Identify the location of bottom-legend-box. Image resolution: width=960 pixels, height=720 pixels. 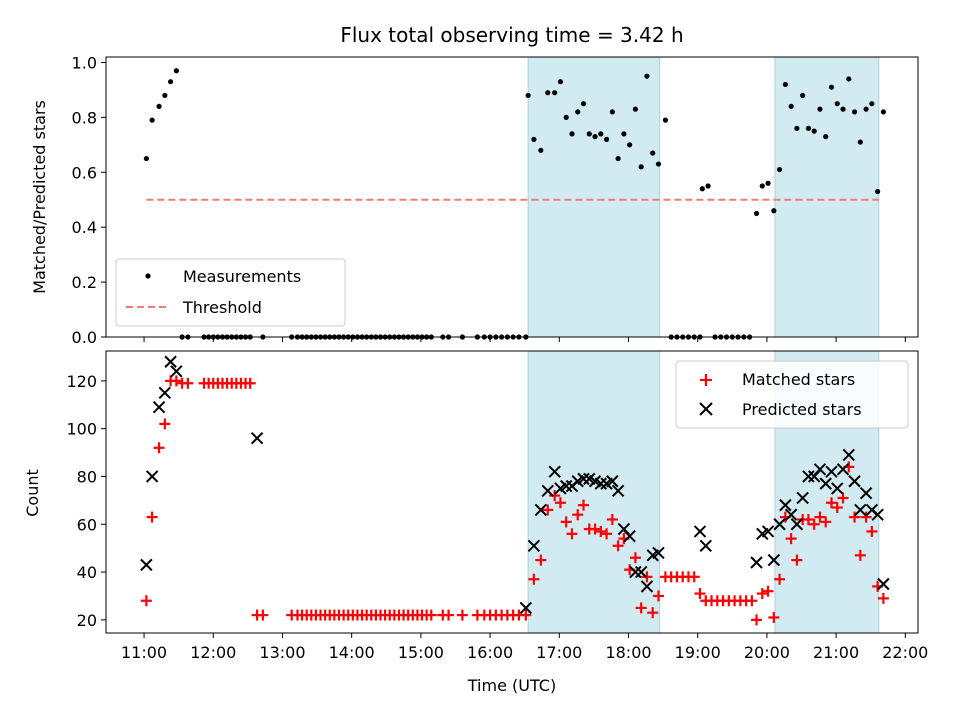
(792, 394).